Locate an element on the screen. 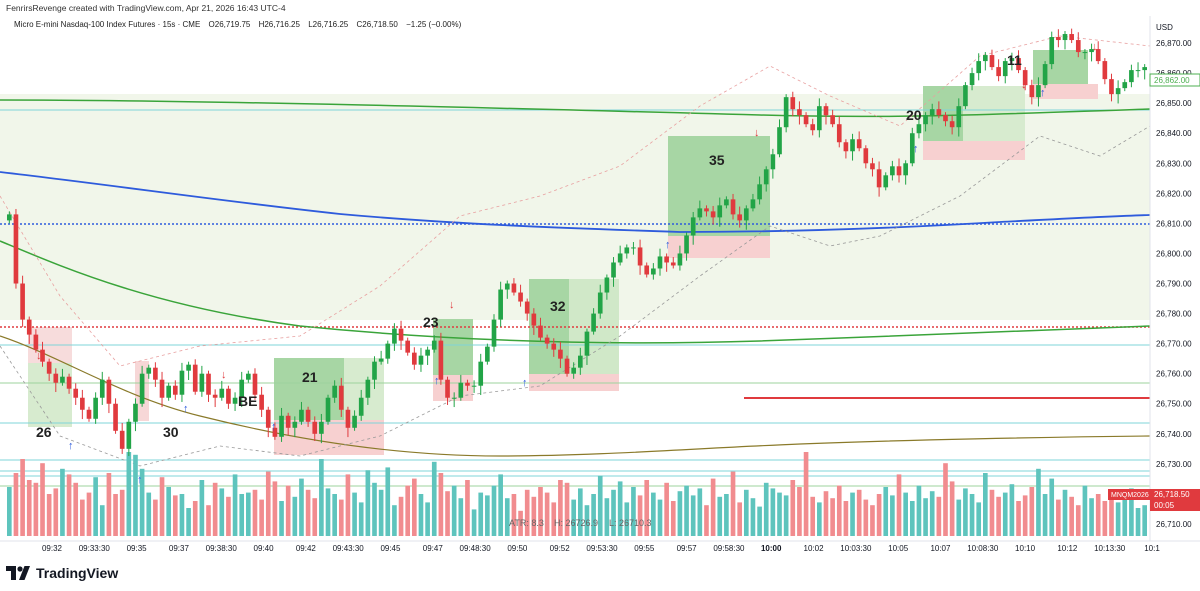 The height and width of the screenshot is (591, 1200). time-tick-label: 09:53:30 is located at coordinates (602, 548).